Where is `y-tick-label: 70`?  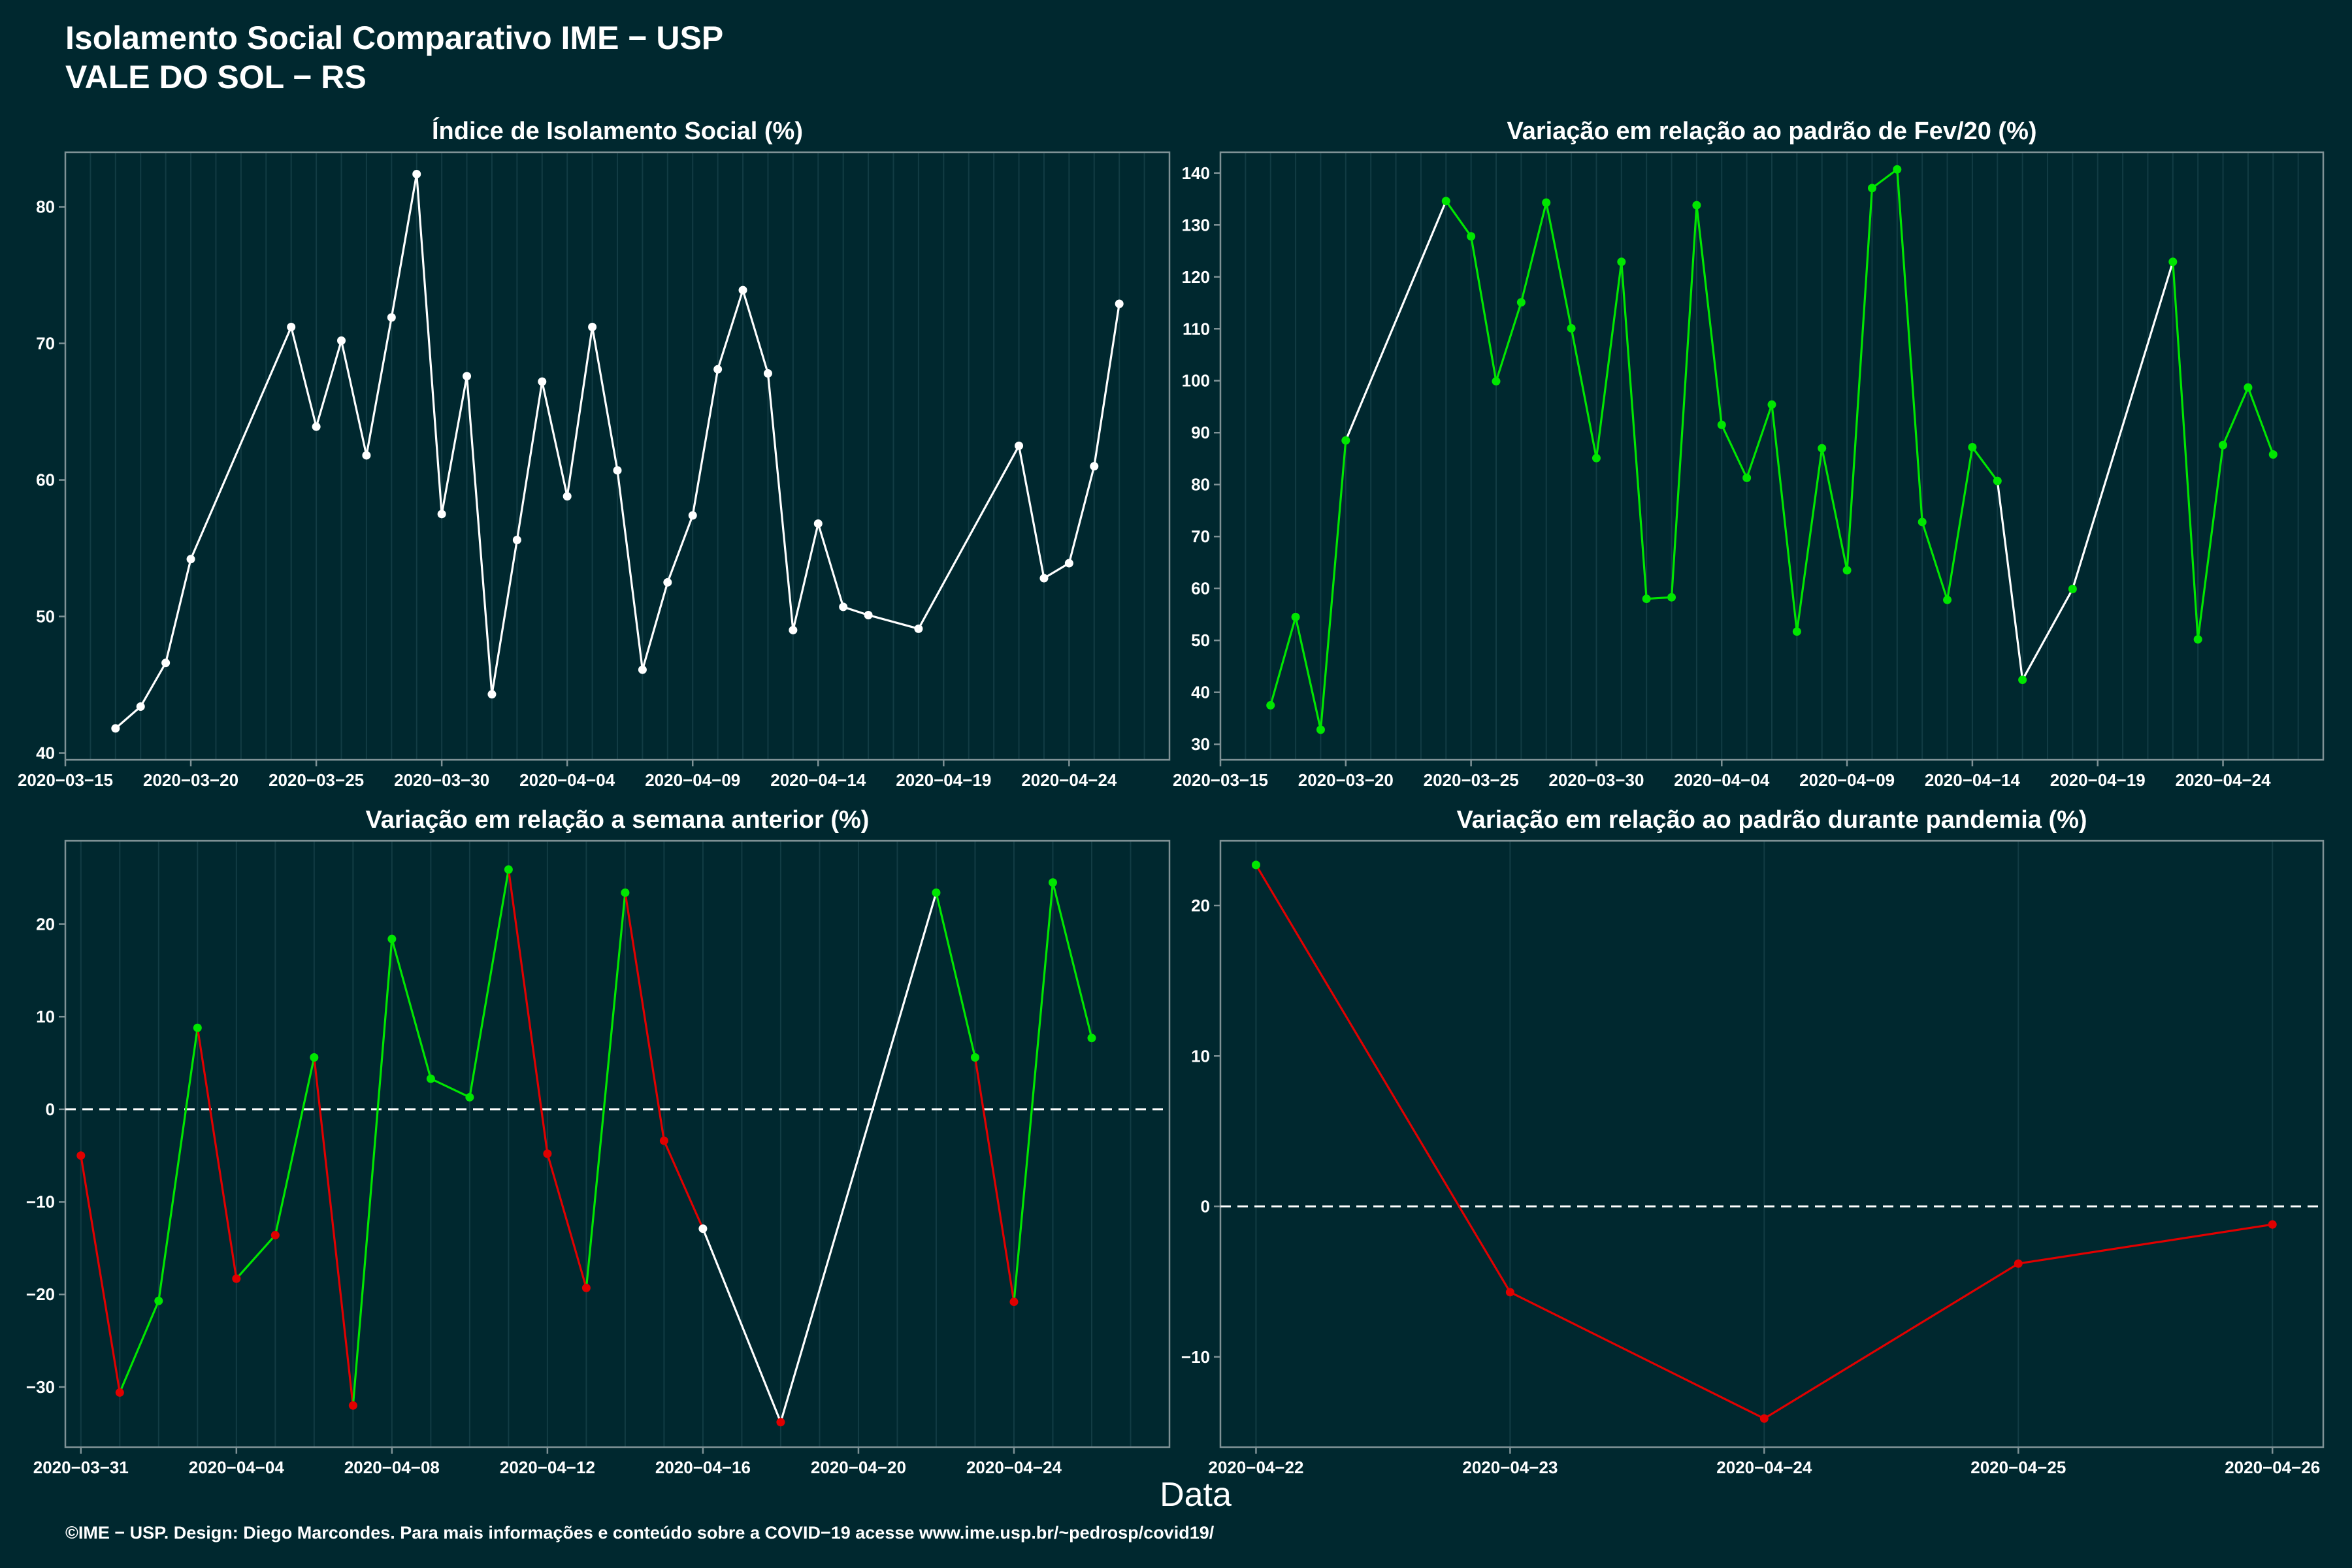
y-tick-label: 70 is located at coordinates (1200, 536).